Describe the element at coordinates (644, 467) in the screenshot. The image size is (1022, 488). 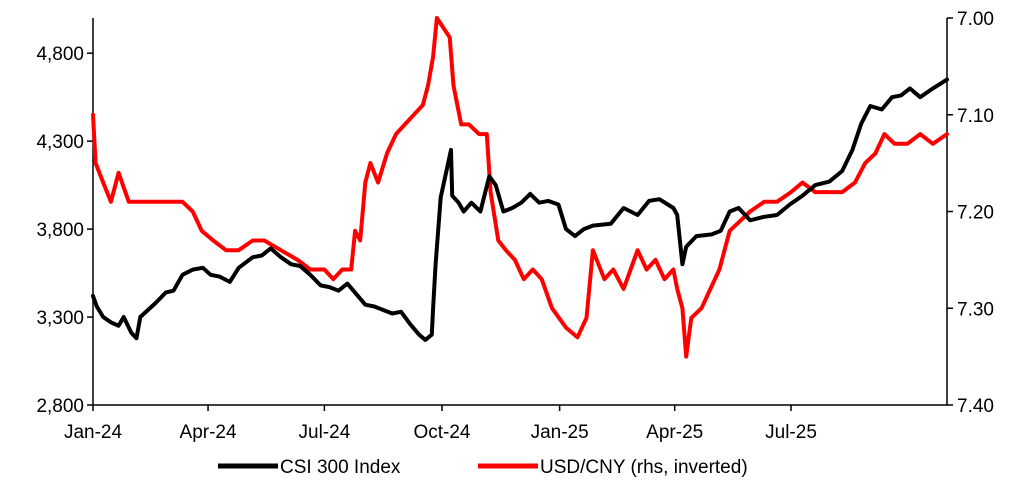
I see `legend-label-usd-cny: USD/CNY (rhs, inverted)` at that location.